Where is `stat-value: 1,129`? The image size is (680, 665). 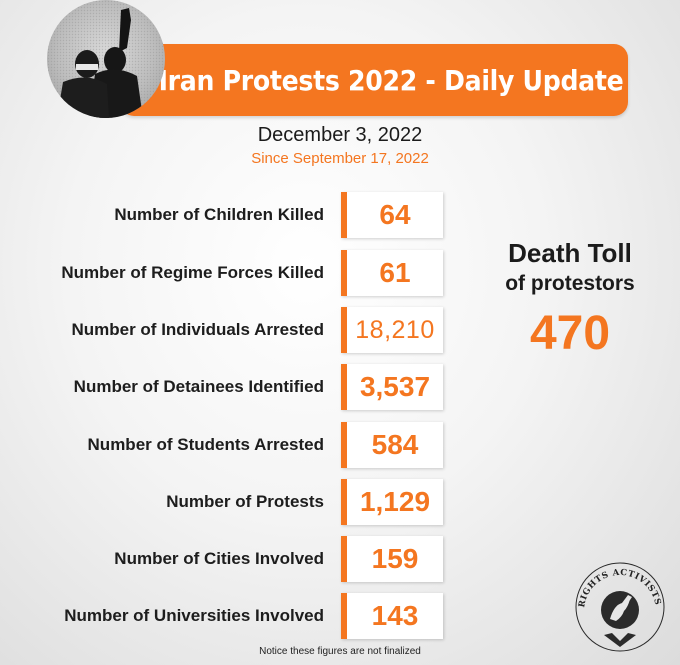 stat-value: 1,129 is located at coordinates (395, 501).